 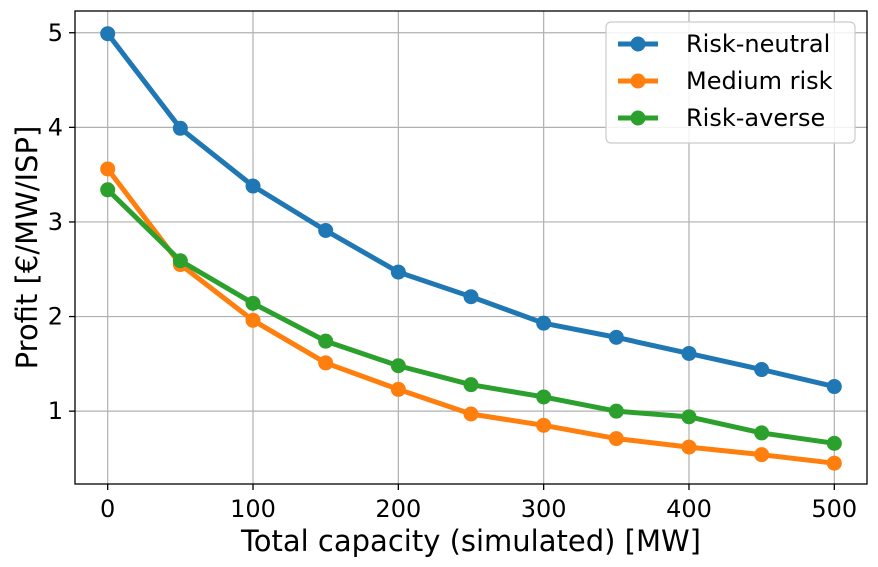 I want to click on x-tick-label: 400, so click(x=689, y=509).